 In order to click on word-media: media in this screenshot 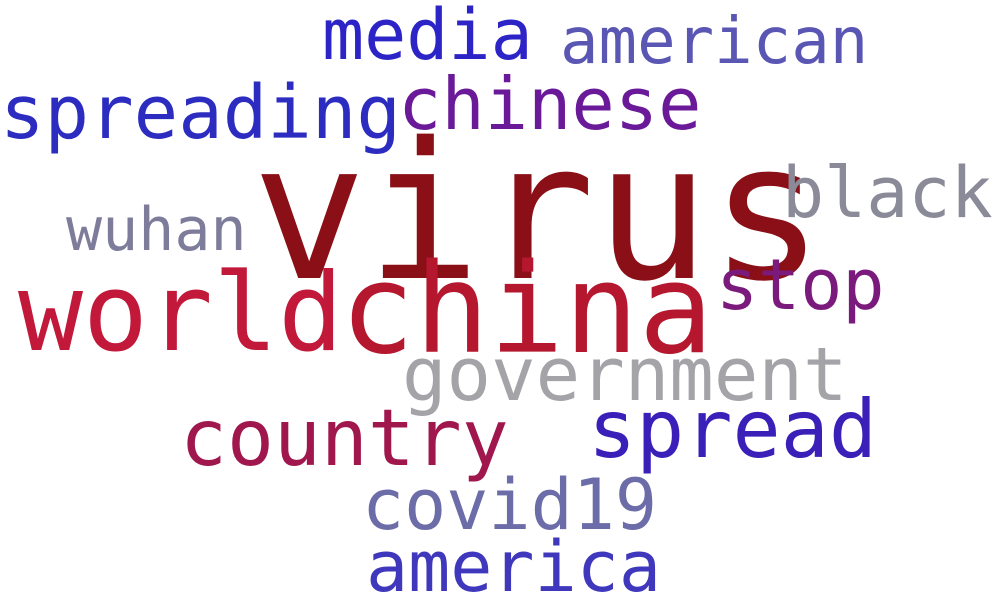, I will do `click(427, 38)`.